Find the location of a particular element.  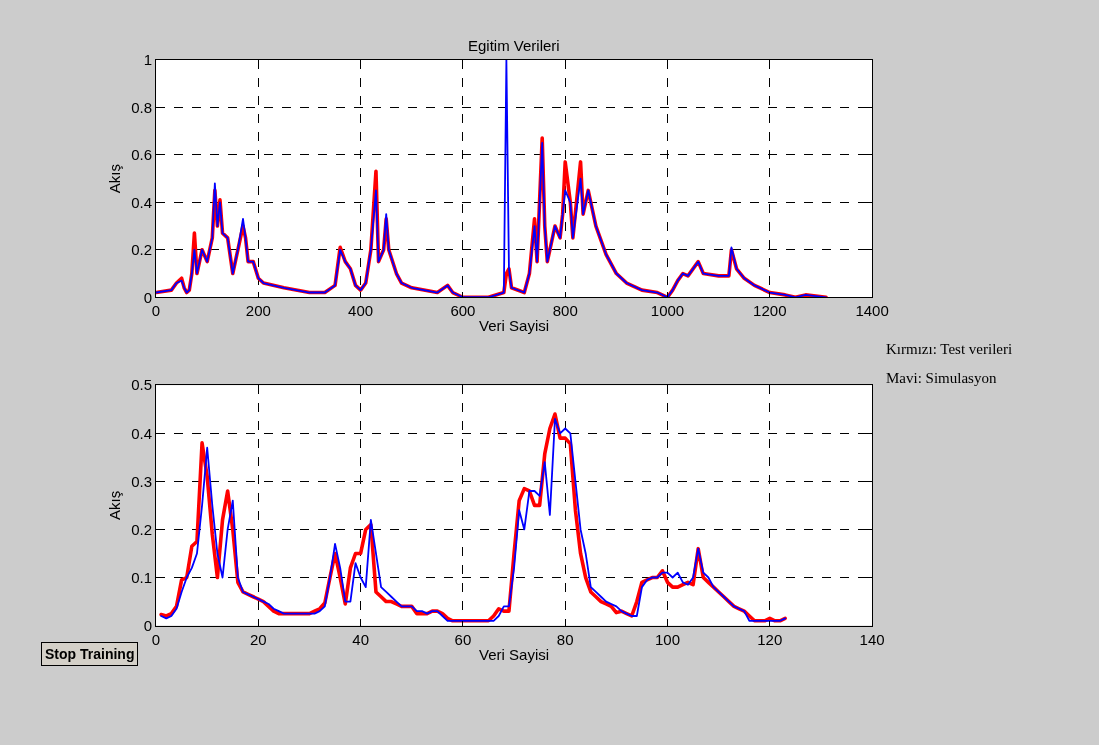

x-tick-label: 120 is located at coordinates (770, 639).